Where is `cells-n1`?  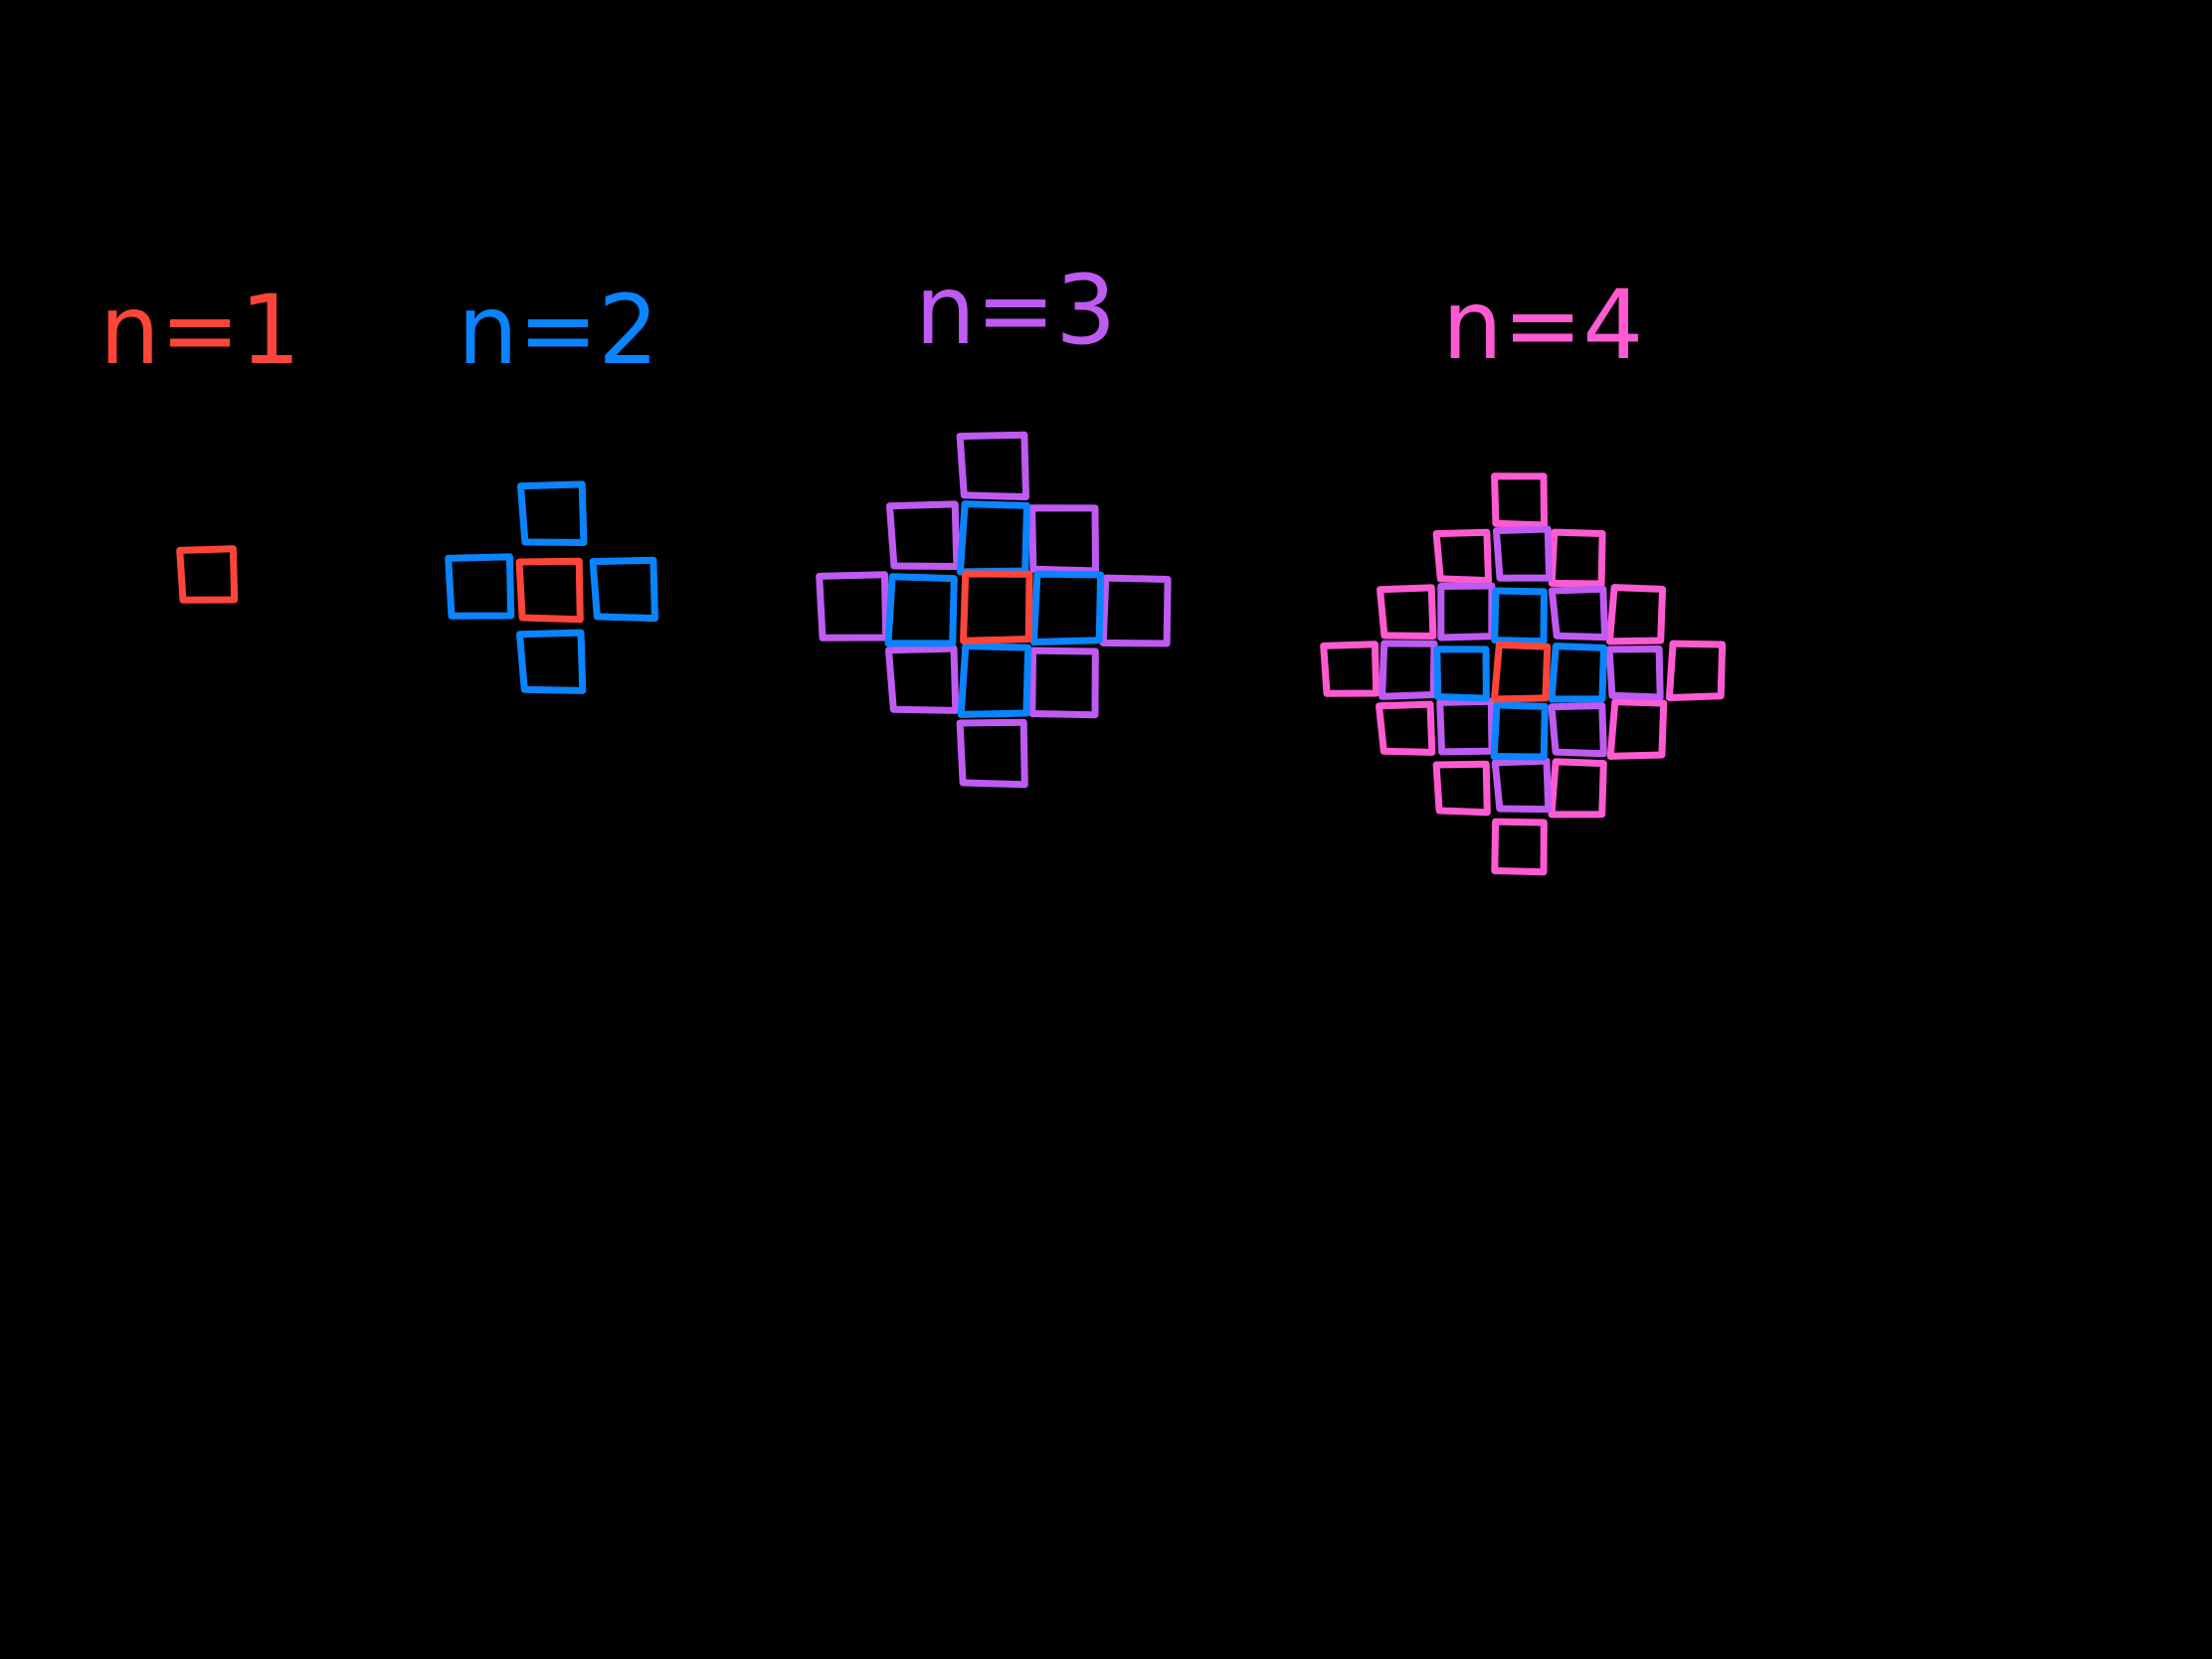 cells-n1 is located at coordinates (207, 574).